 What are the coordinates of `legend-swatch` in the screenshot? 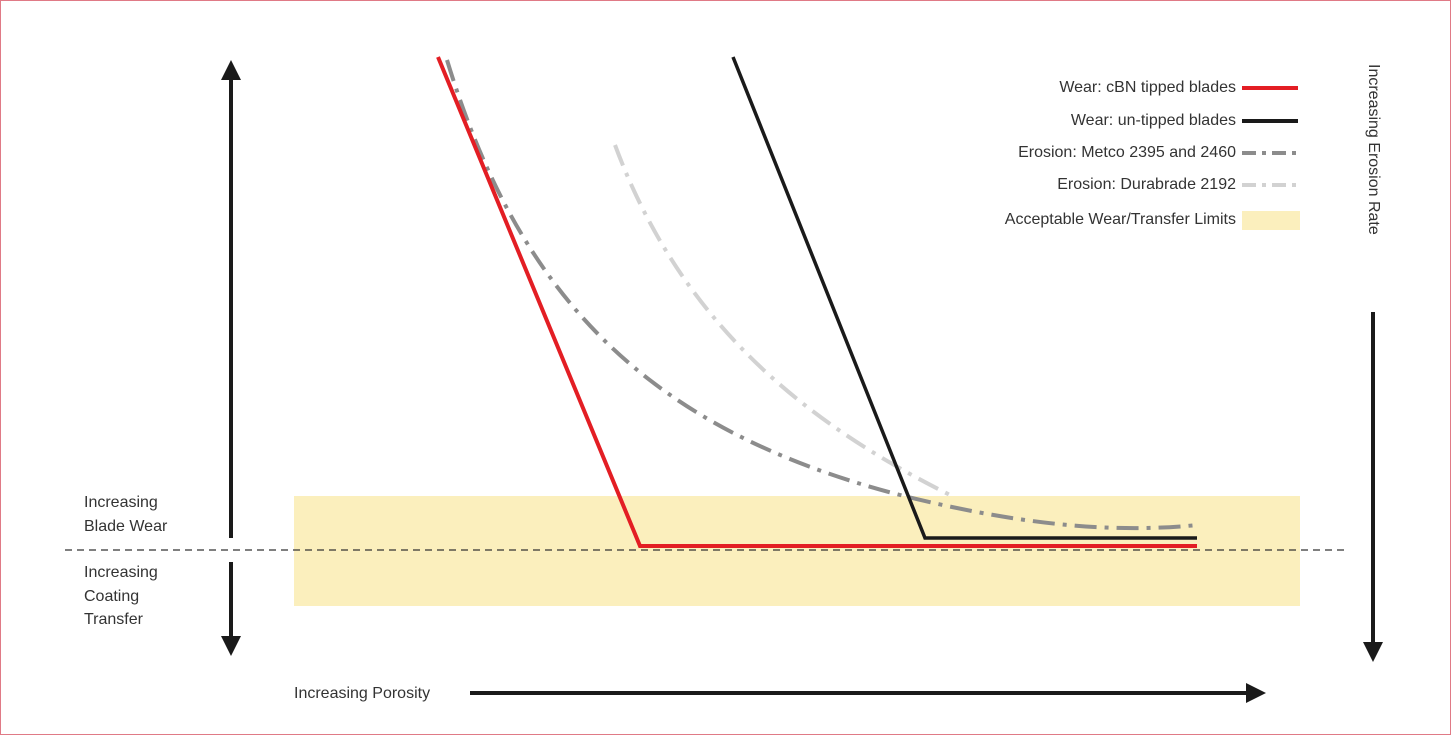 It's located at (1271, 220).